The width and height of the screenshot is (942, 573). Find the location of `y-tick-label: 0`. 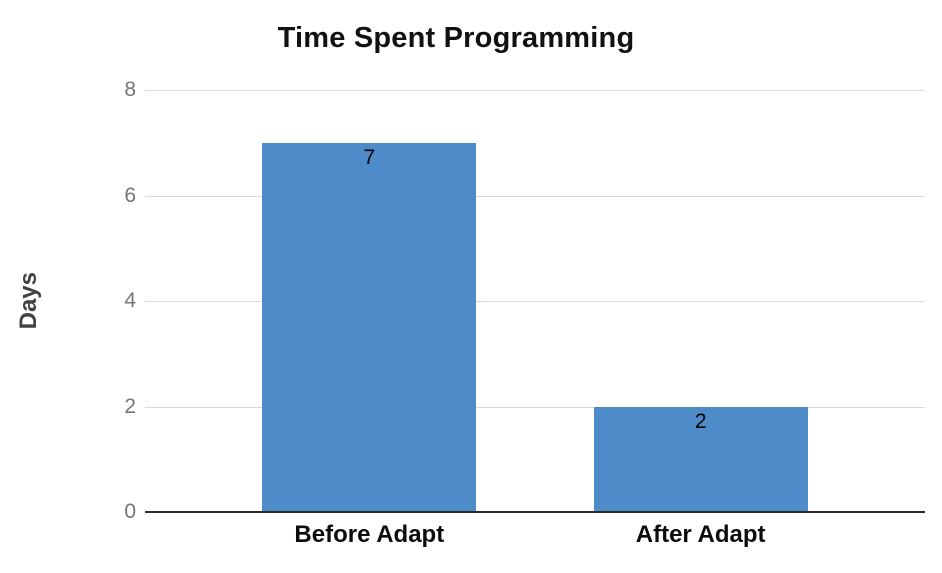

y-tick-label: 0 is located at coordinates (130, 511).